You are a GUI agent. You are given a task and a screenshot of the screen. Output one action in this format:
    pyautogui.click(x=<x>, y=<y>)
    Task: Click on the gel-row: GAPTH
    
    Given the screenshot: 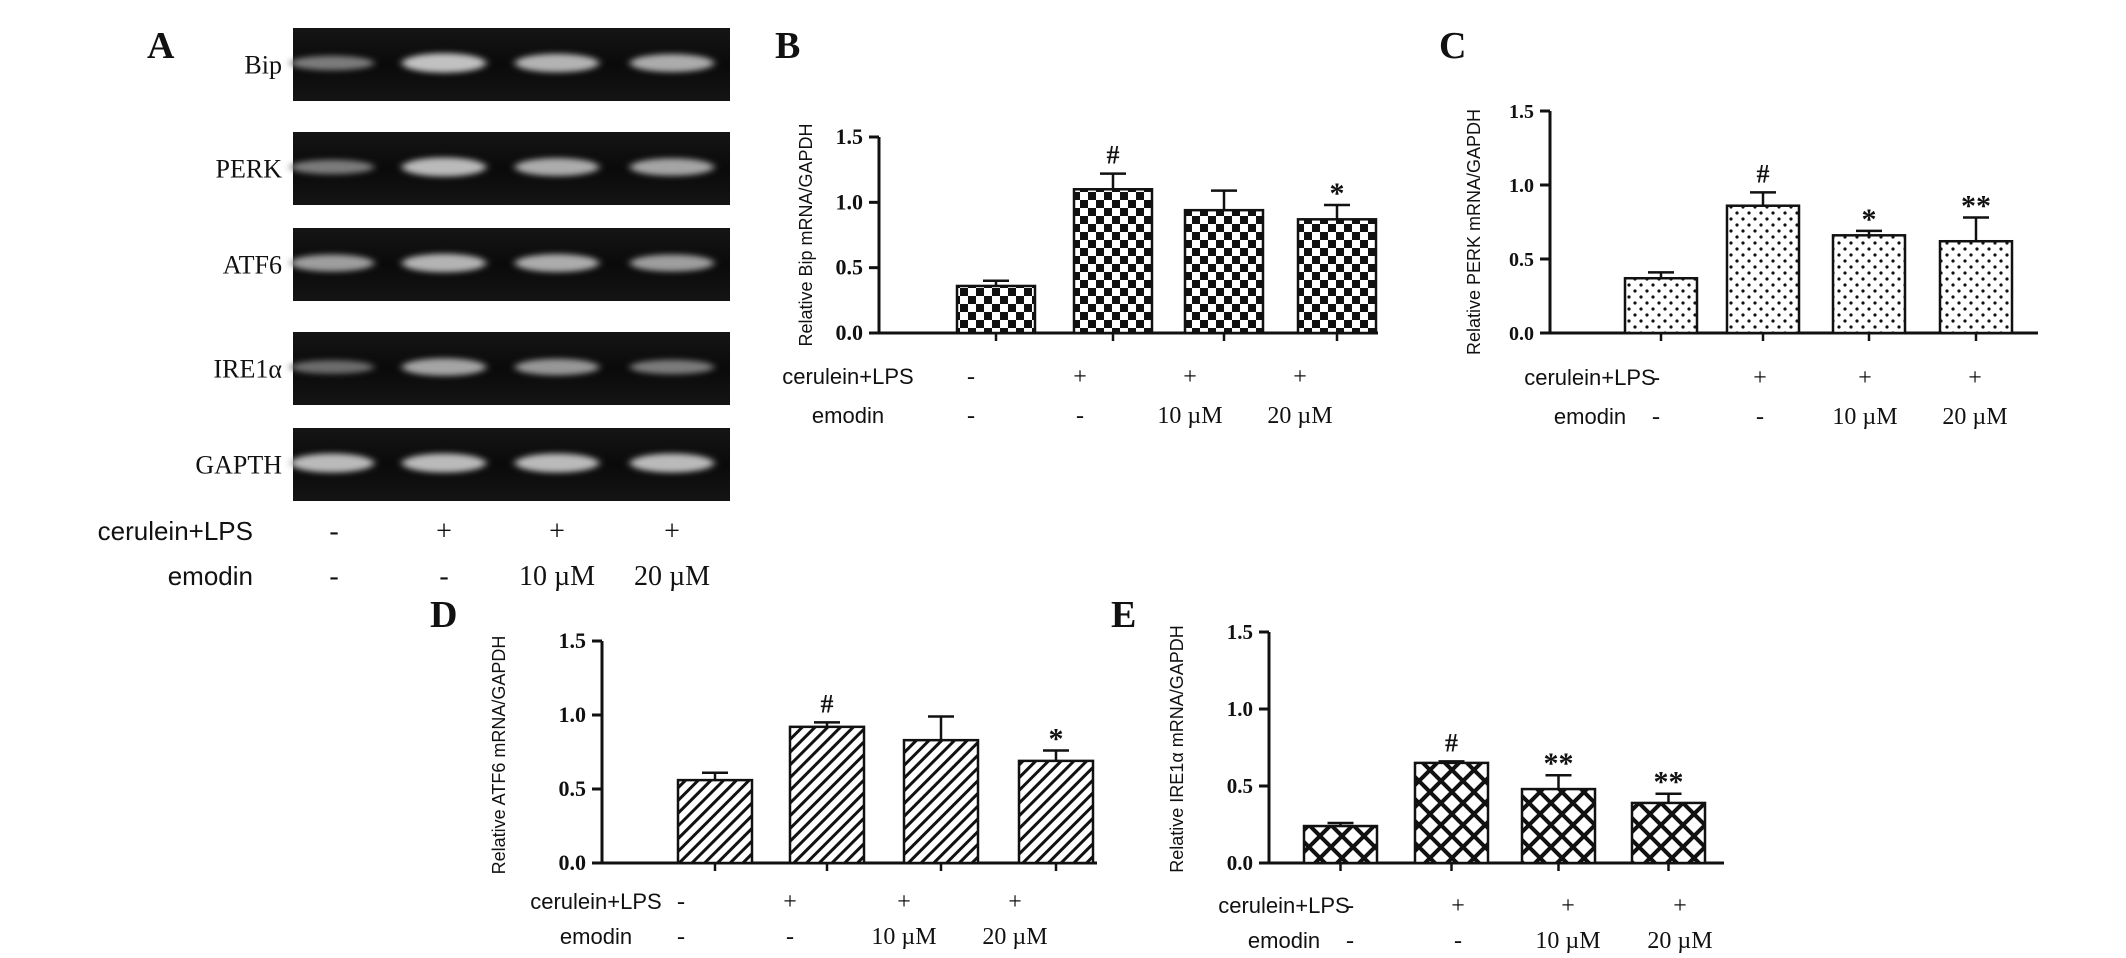 What is the action you would take?
    pyautogui.click(x=462, y=464)
    